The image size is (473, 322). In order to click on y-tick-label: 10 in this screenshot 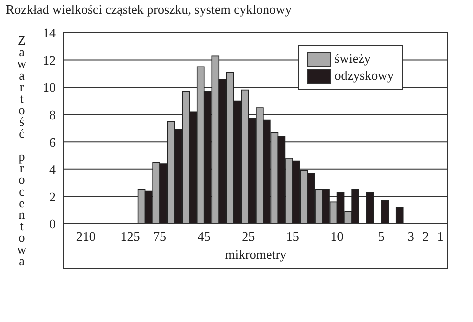, I will do `click(49, 88)`.